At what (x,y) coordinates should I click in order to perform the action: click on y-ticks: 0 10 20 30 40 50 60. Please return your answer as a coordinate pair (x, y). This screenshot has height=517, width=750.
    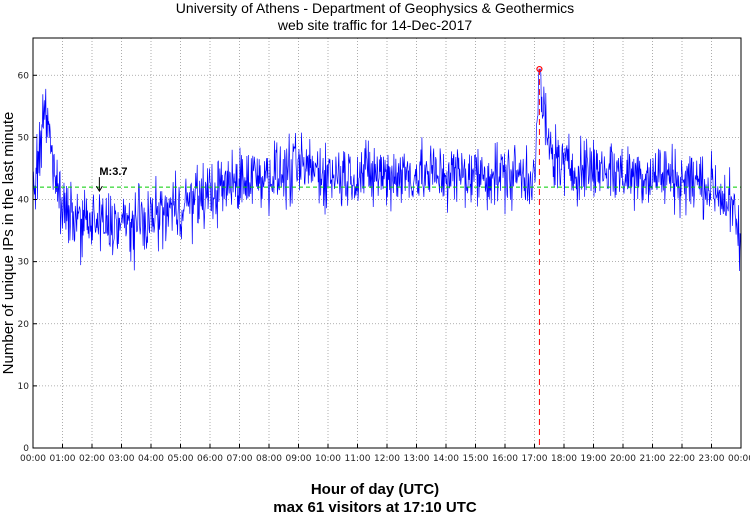
    Looking at the image, I should click on (27, 262).